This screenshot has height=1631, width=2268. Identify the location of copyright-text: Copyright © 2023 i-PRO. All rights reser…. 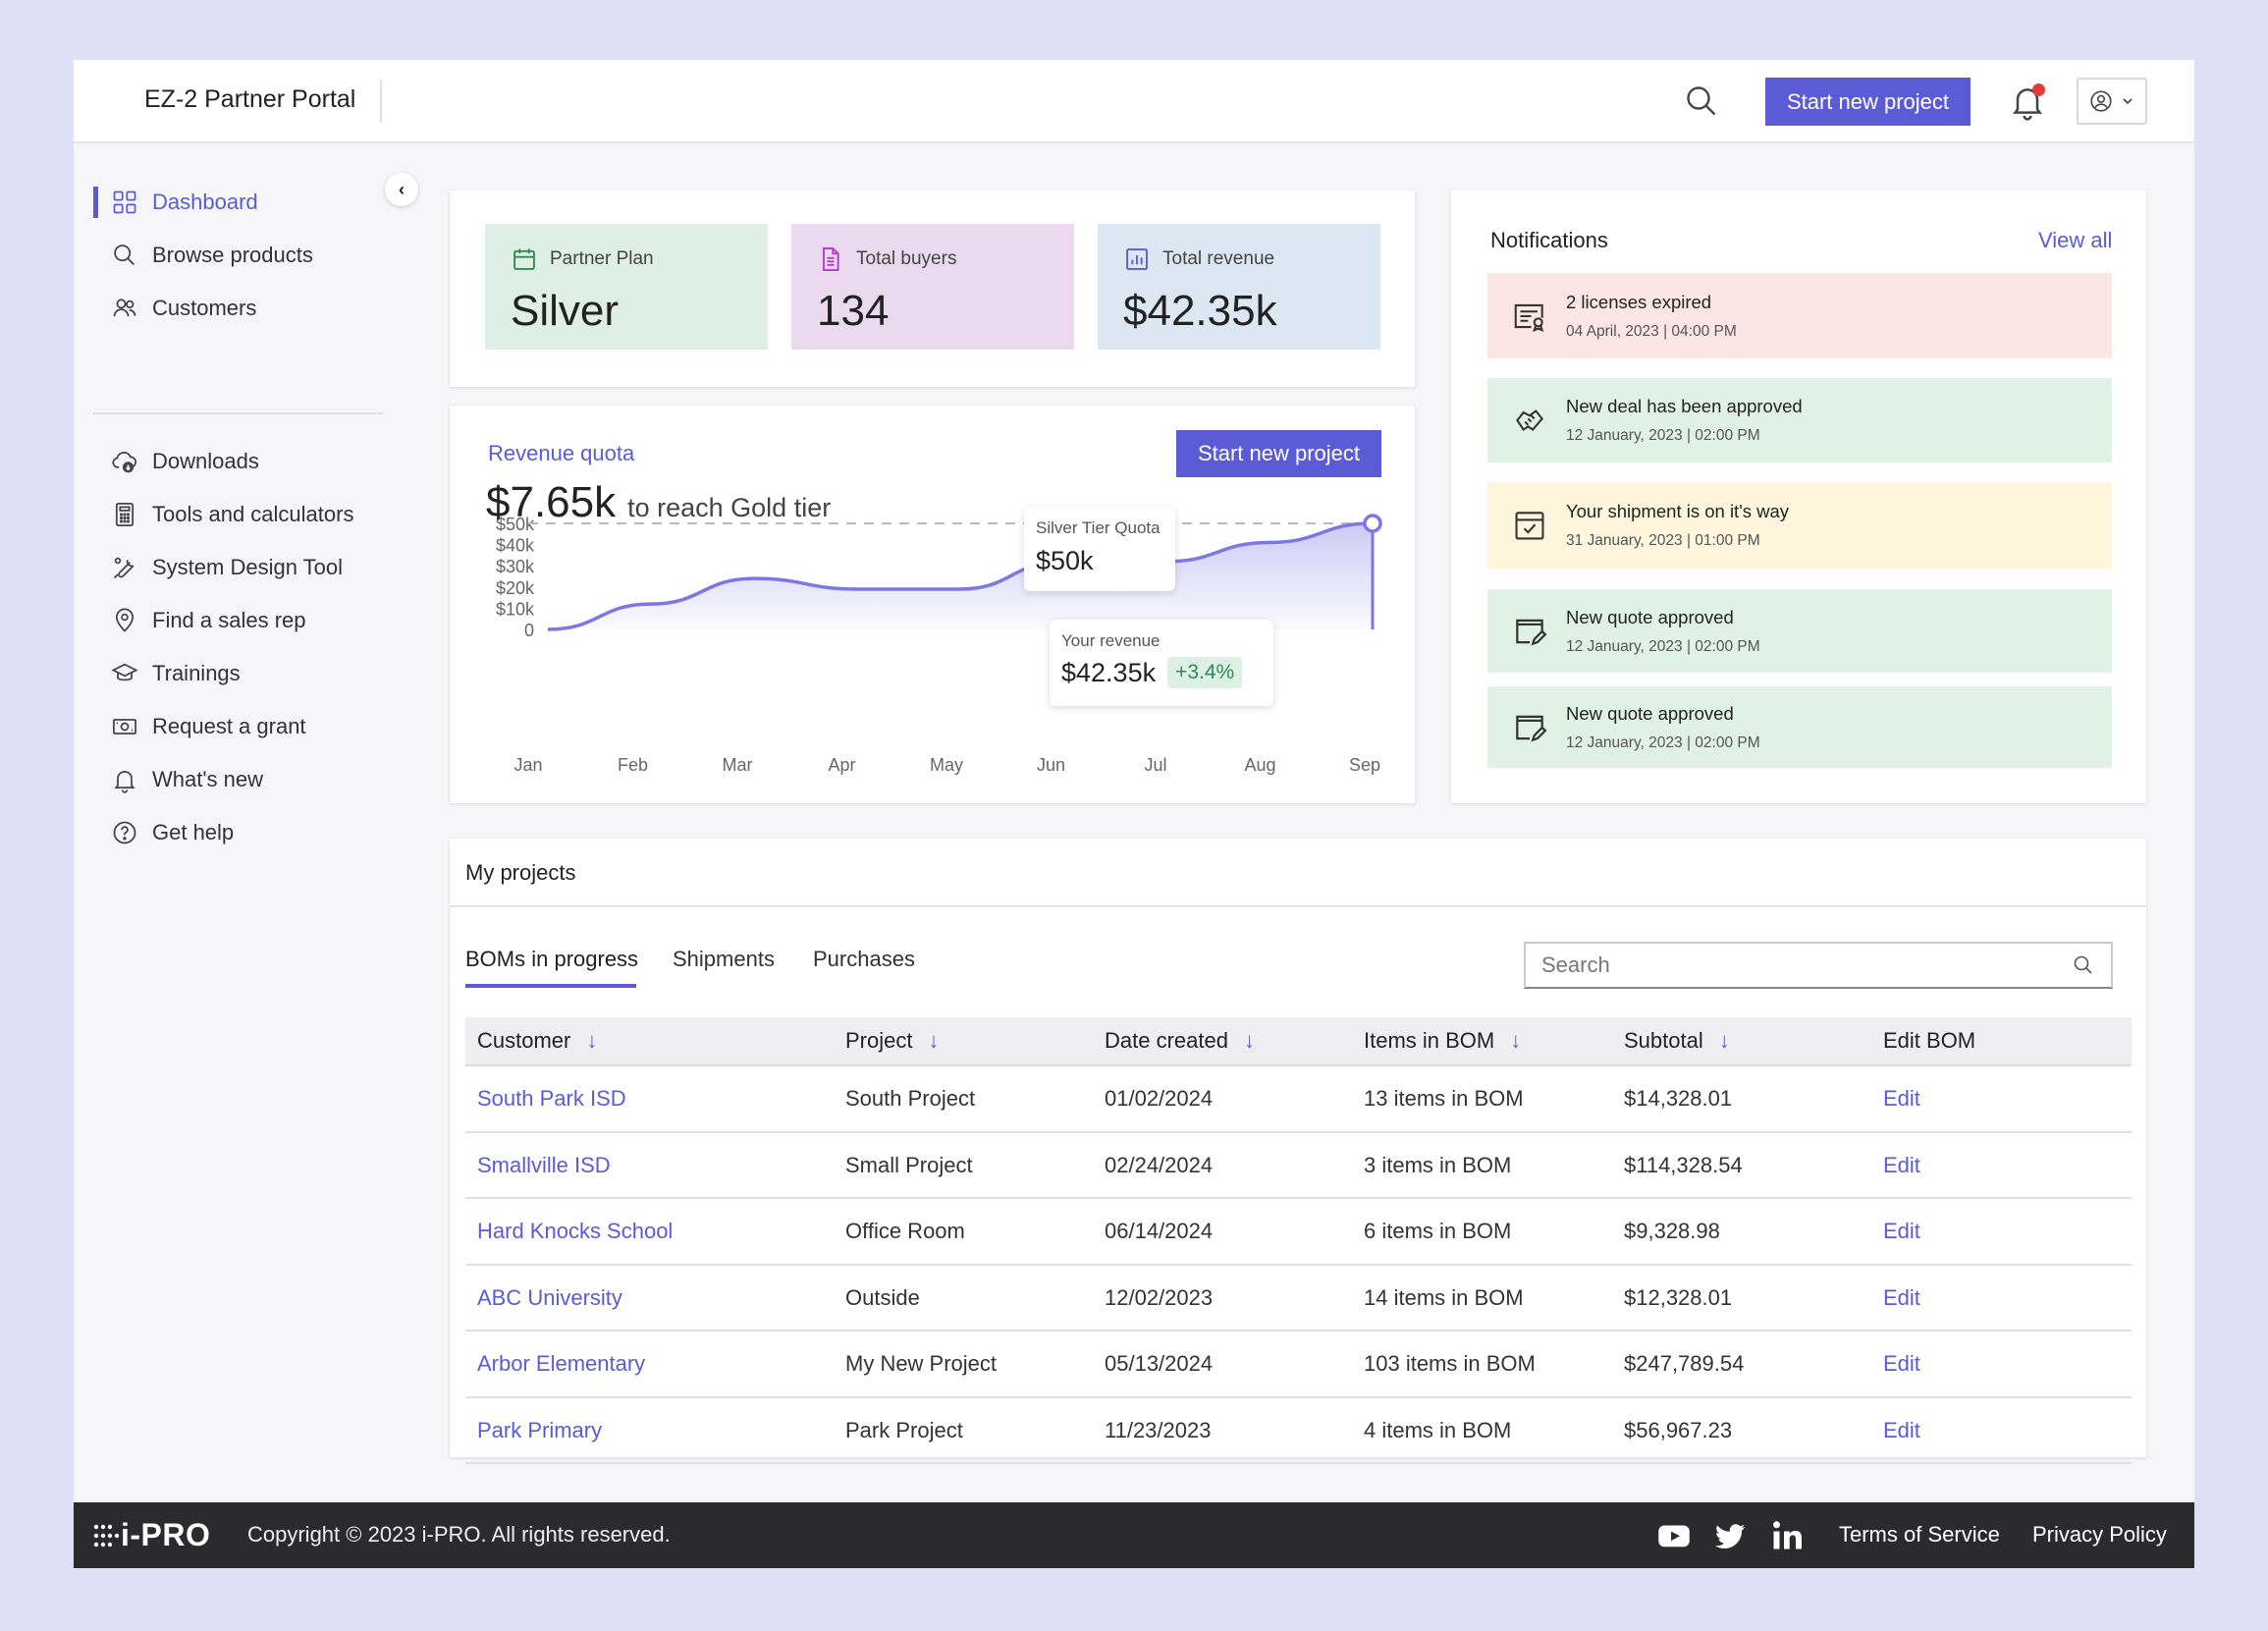
(459, 1534).